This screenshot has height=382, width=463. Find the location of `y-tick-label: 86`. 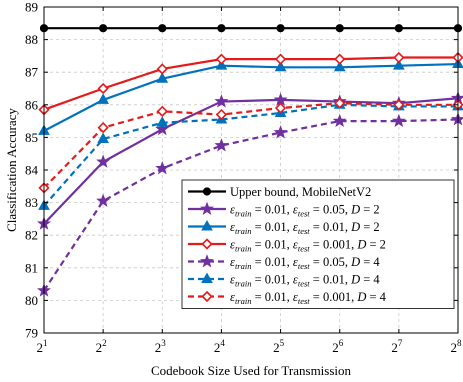

y-tick-label: 86 is located at coordinates (32, 104).